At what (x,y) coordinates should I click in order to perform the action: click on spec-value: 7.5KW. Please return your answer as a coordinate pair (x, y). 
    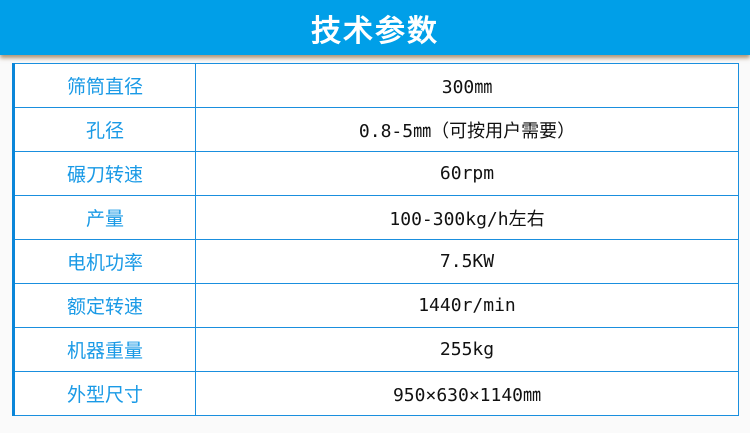
    Looking at the image, I should click on (467, 261).